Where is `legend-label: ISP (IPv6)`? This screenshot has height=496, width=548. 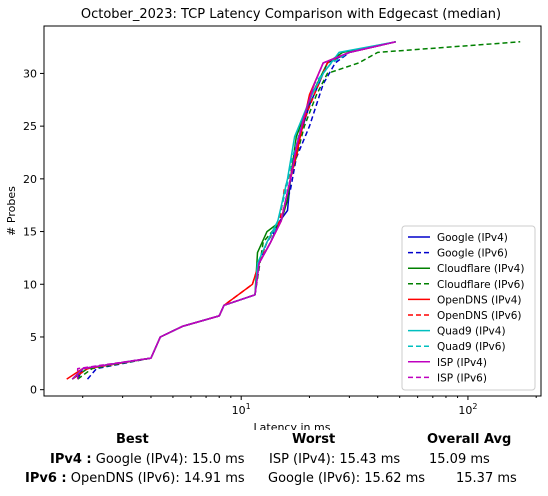 legend-label: ISP (IPv6) is located at coordinates (462, 378).